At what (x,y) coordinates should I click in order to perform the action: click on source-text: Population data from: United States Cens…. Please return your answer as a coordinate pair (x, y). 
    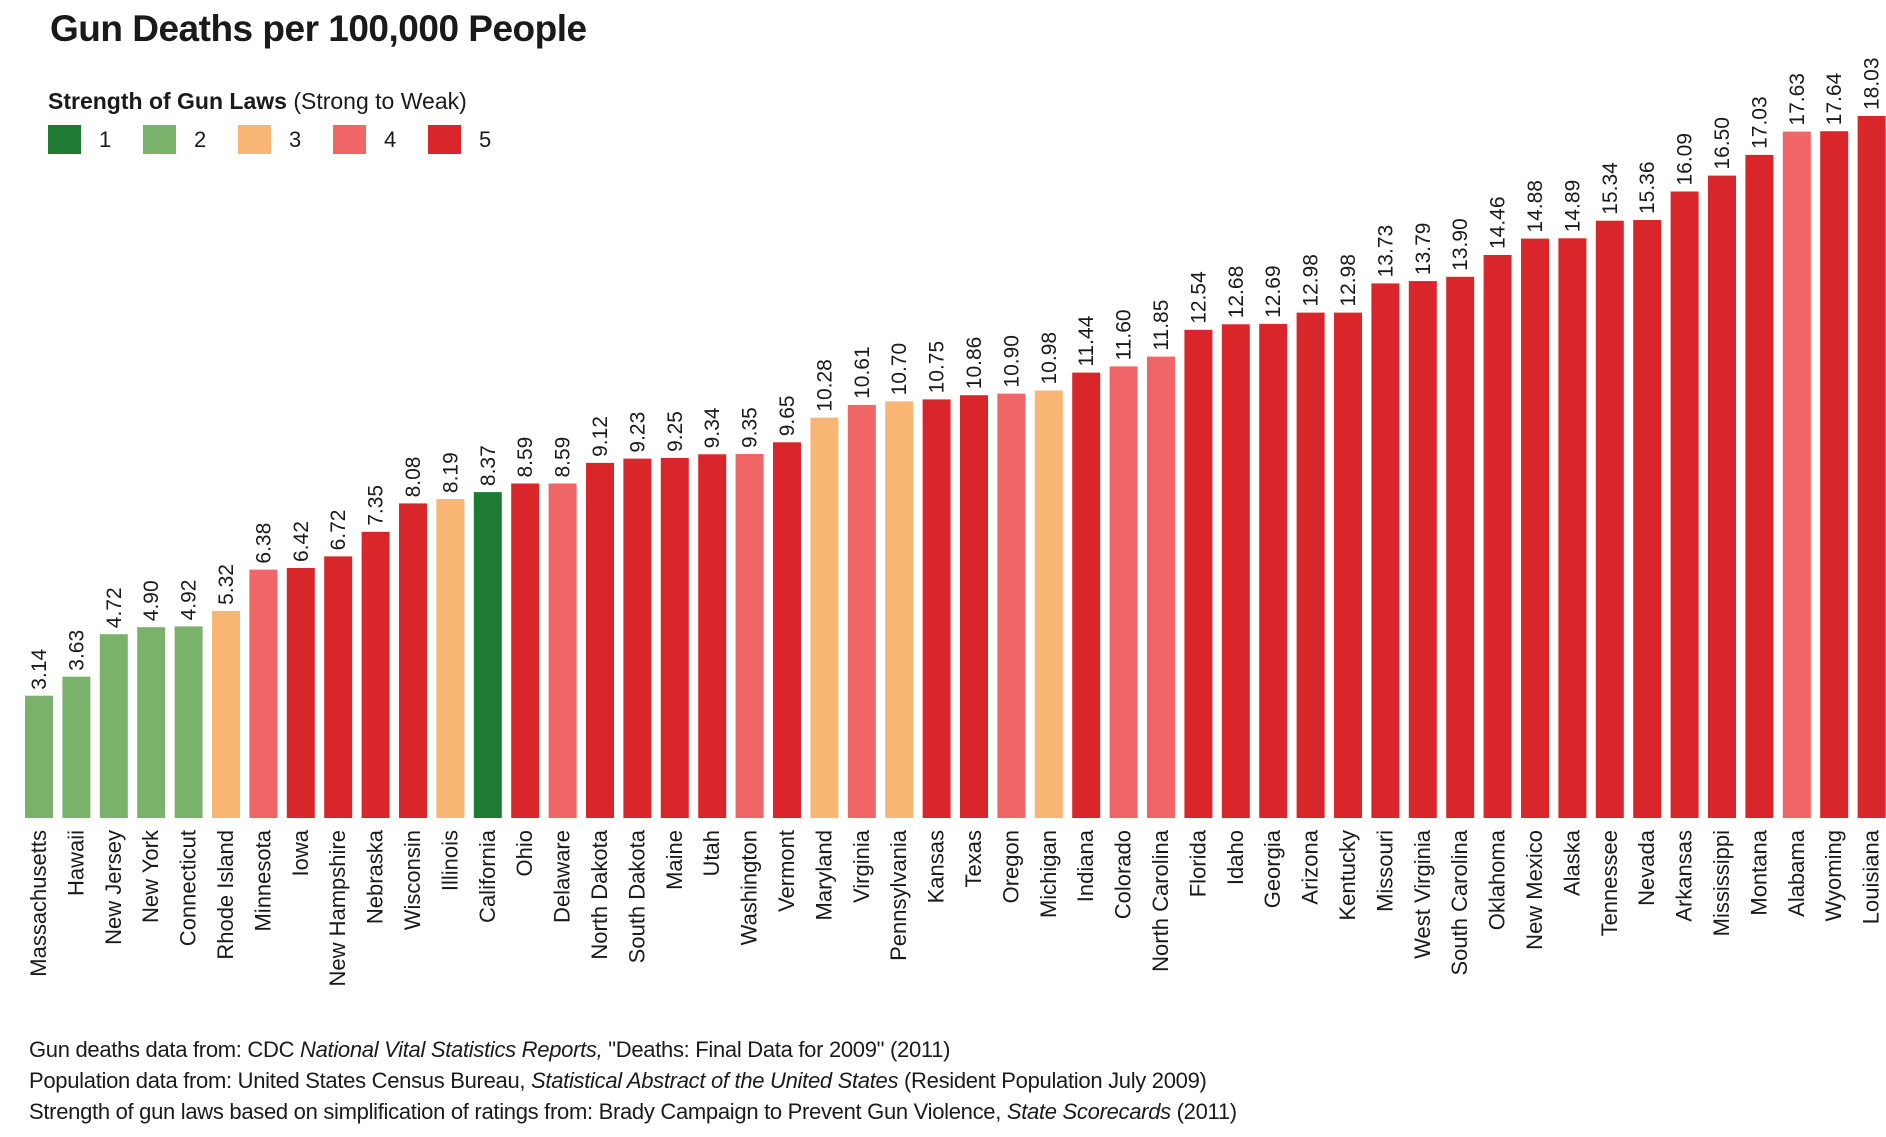
    Looking at the image, I should click on (280, 1080).